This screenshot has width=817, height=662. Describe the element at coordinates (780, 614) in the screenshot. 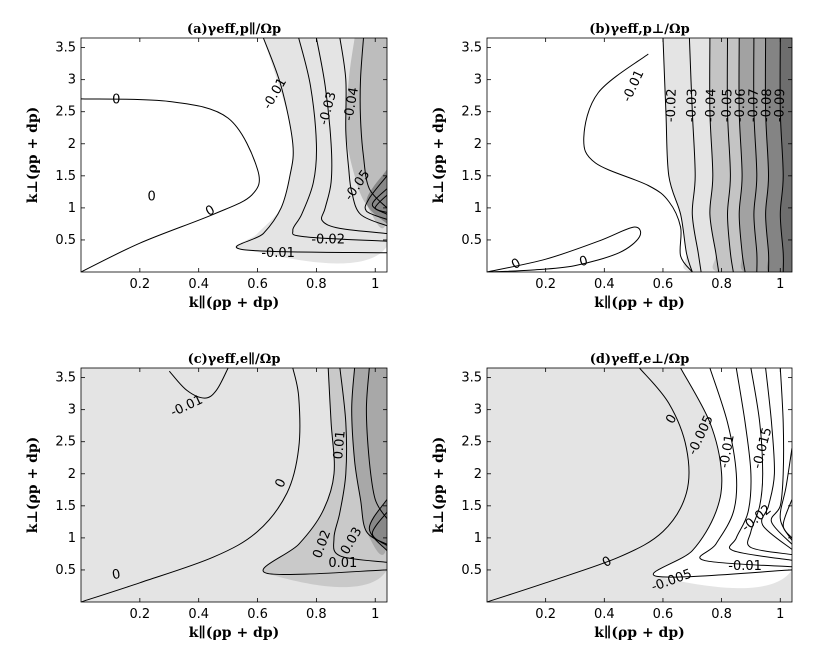

I see `x-tick-label-d-4: 1` at that location.